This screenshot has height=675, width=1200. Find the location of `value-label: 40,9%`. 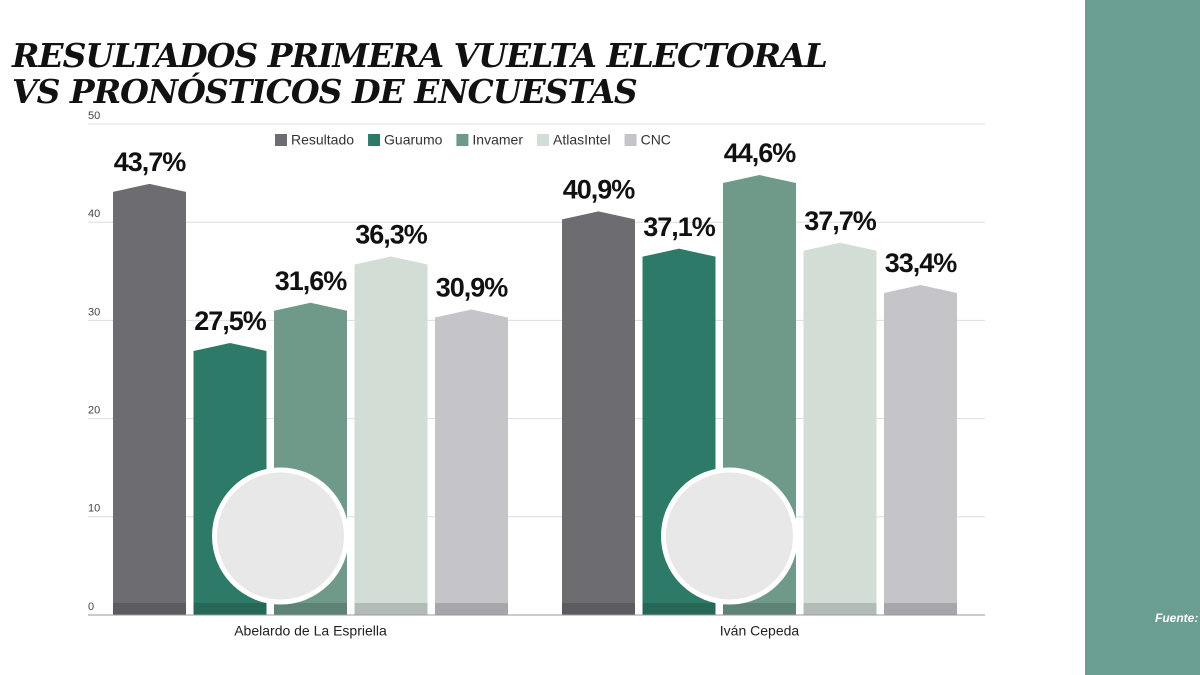

value-label: 40,9% is located at coordinates (599, 189).